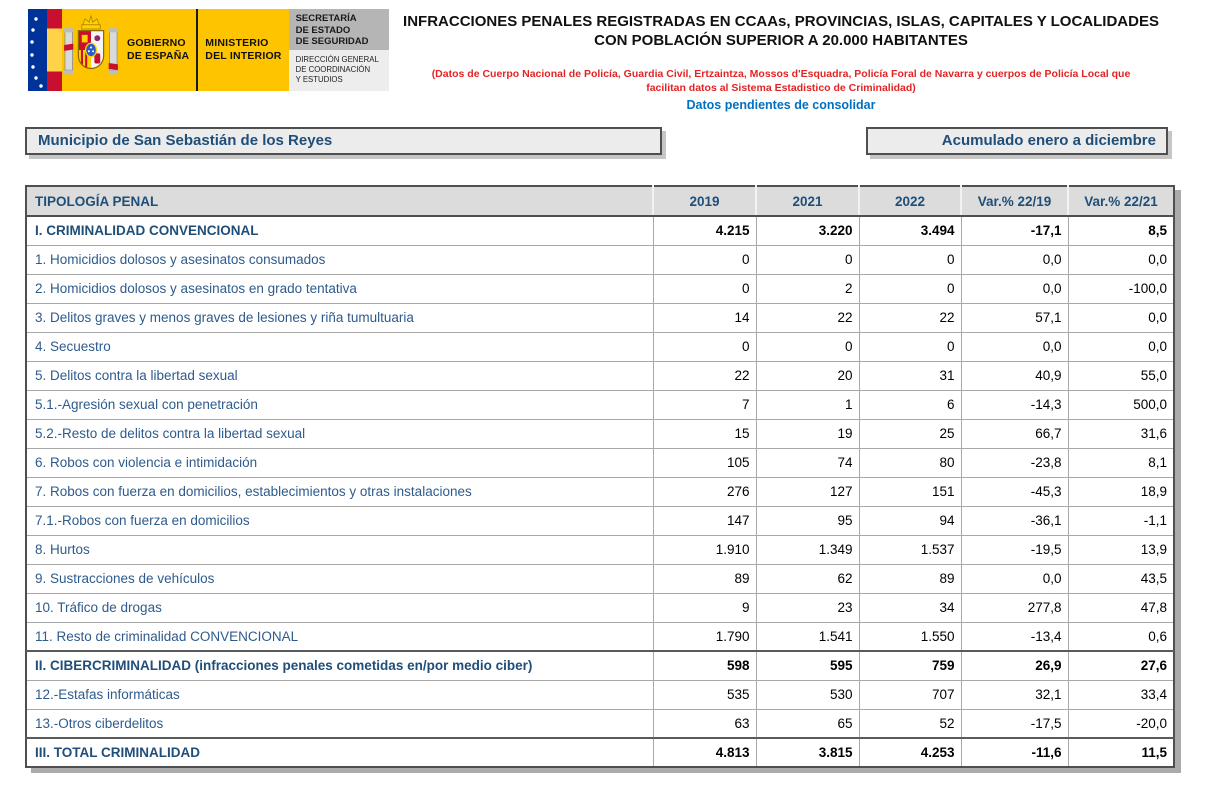 The image size is (1212, 792). I want to click on row-value: 95, so click(807, 520).